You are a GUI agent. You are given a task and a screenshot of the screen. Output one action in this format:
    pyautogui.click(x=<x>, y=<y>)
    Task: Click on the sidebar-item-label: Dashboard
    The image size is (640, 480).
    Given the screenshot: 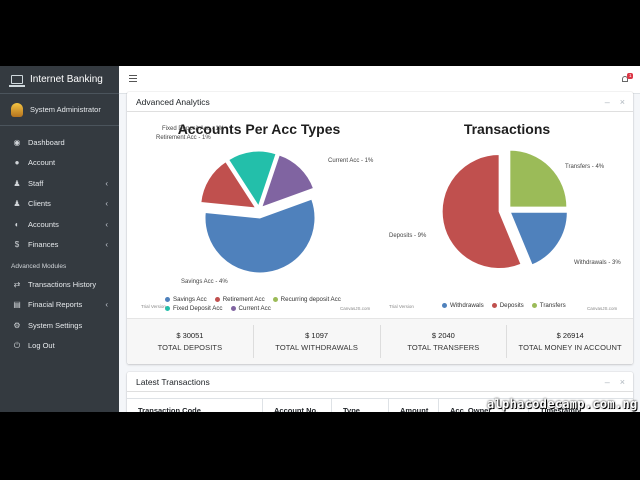 What is the action you would take?
    pyautogui.click(x=46, y=142)
    